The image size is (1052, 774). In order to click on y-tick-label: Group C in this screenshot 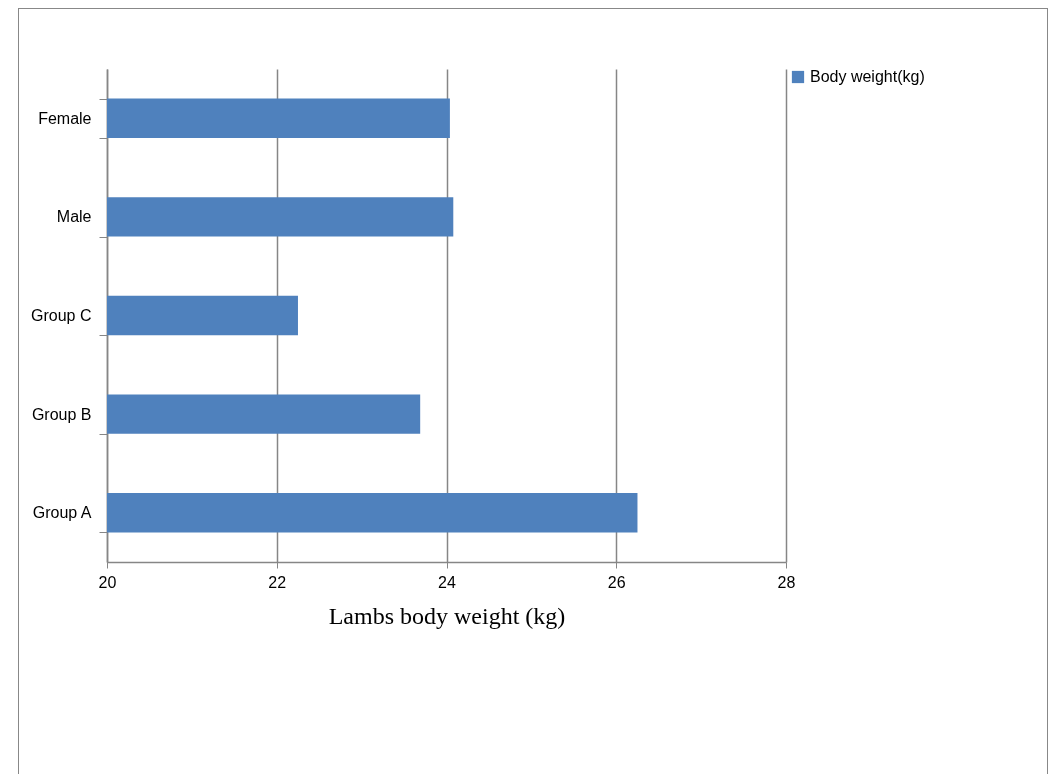, I will do `click(61, 315)`.